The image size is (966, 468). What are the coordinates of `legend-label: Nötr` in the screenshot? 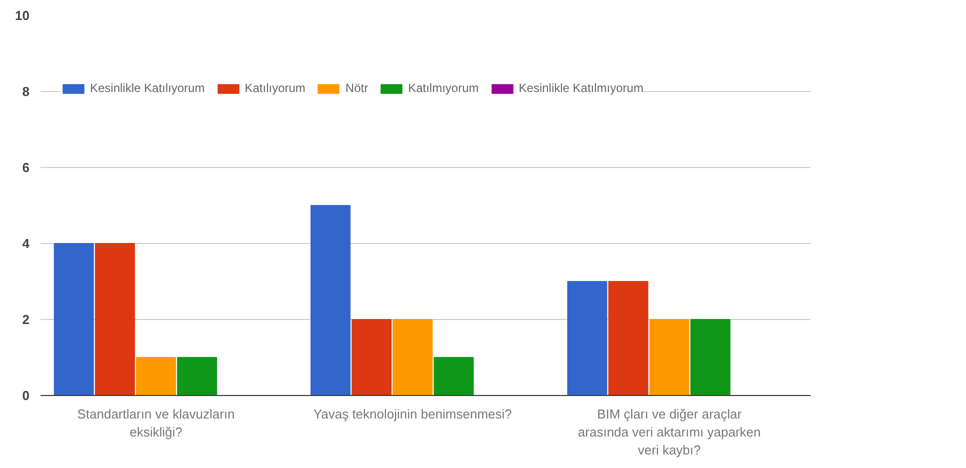 It's located at (356, 88).